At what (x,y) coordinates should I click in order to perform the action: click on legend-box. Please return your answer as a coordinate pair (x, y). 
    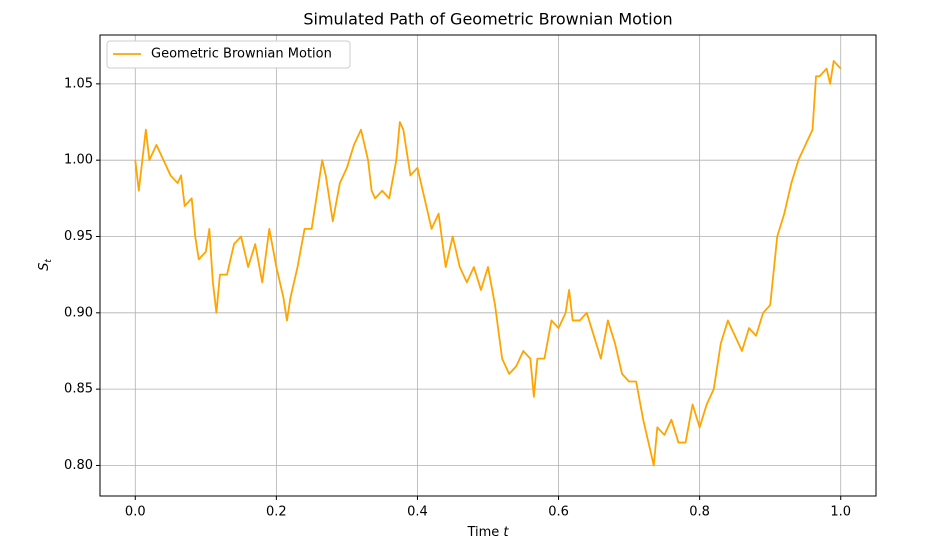
    Looking at the image, I should click on (228, 54).